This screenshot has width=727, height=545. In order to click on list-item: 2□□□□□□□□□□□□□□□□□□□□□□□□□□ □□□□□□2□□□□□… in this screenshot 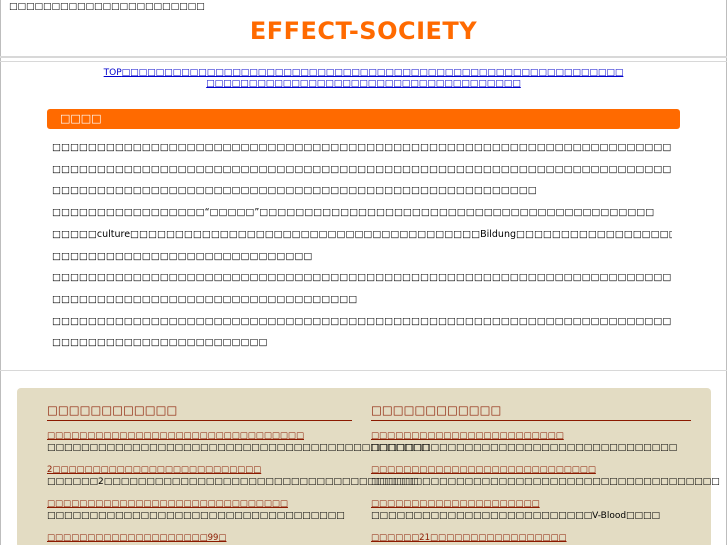, I will do `click(233, 476)`.